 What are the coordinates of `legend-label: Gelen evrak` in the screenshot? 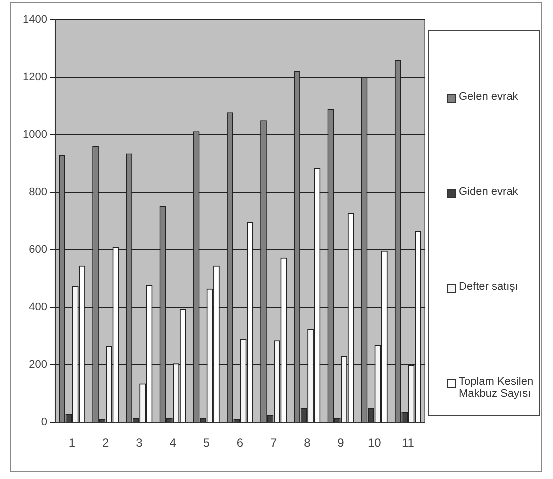 It's located at (488, 97).